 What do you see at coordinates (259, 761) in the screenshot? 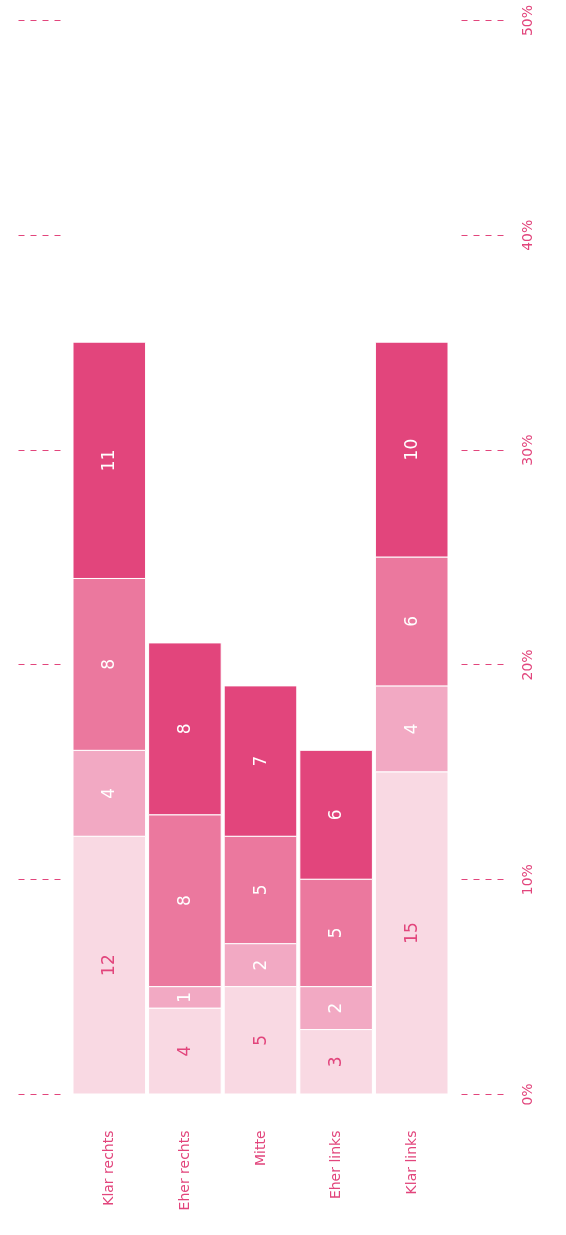
I see `data-label: 7` at bounding box center [259, 761].